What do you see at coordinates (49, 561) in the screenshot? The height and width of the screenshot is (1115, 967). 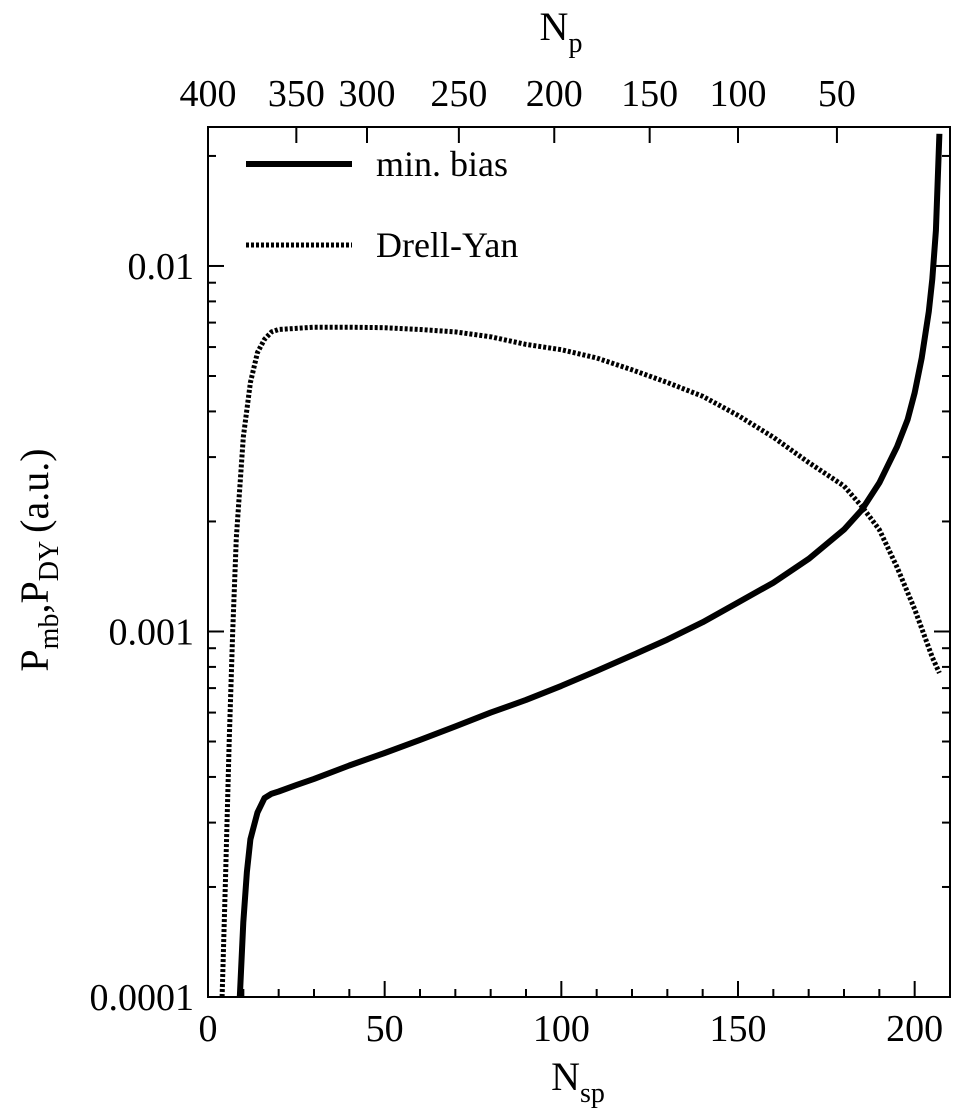 I see `y-axis-title-s2: DY` at bounding box center [49, 561].